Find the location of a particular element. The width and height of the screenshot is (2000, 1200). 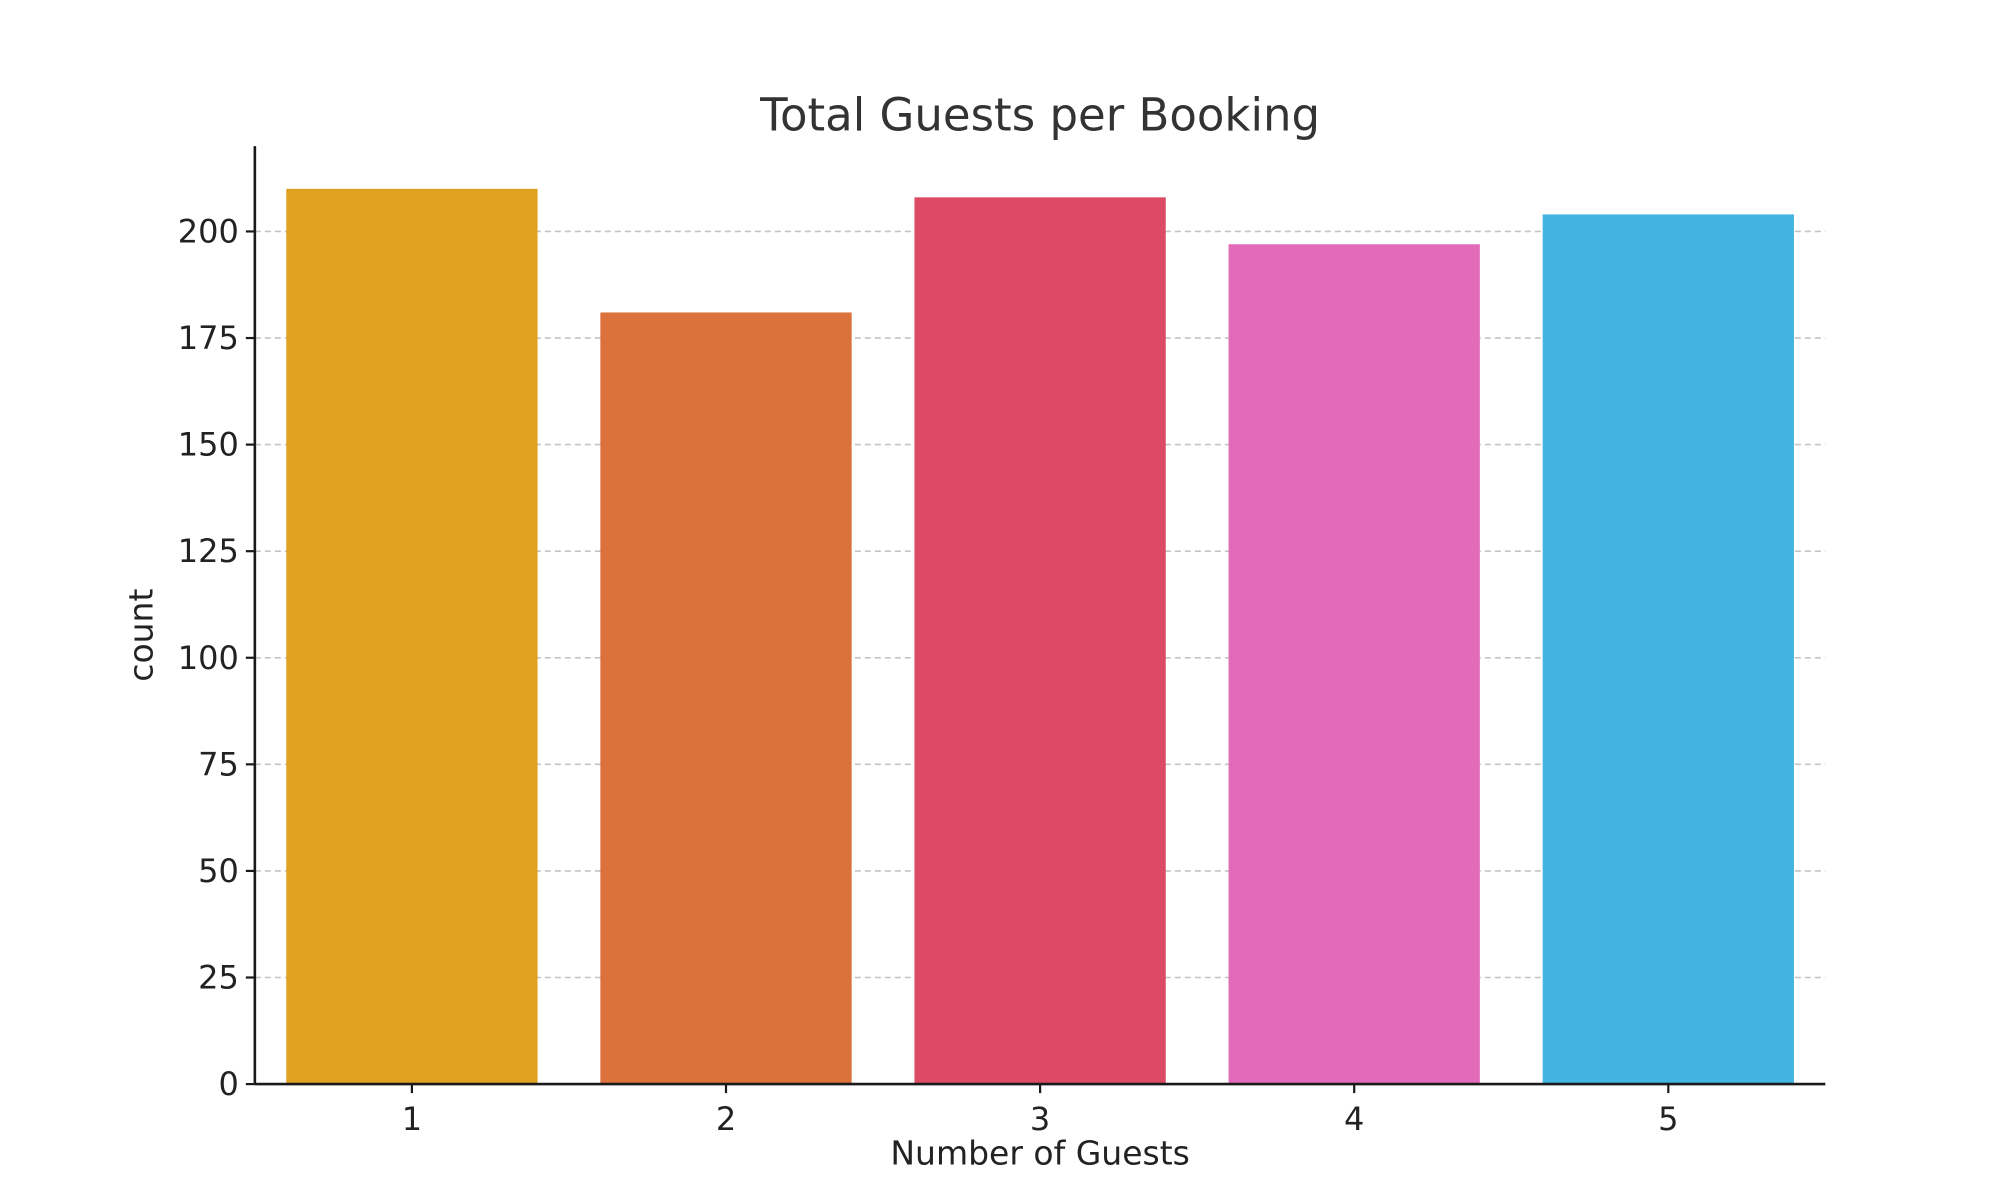

y-axis-label: count is located at coordinates (141, 635).